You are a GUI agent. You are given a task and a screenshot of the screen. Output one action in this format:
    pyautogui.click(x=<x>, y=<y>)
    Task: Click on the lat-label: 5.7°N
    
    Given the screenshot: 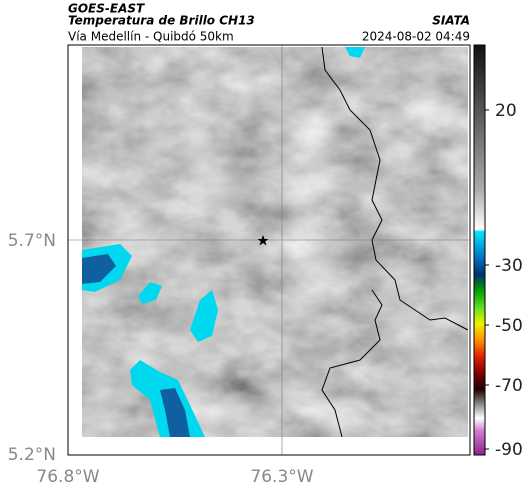 What is the action you would take?
    pyautogui.click(x=32, y=241)
    